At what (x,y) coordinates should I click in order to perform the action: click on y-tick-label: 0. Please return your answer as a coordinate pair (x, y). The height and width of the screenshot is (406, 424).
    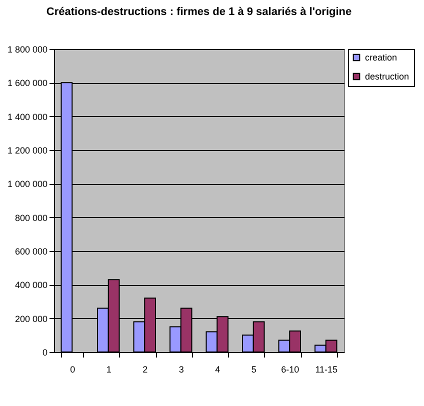
    Looking at the image, I should click on (45, 353).